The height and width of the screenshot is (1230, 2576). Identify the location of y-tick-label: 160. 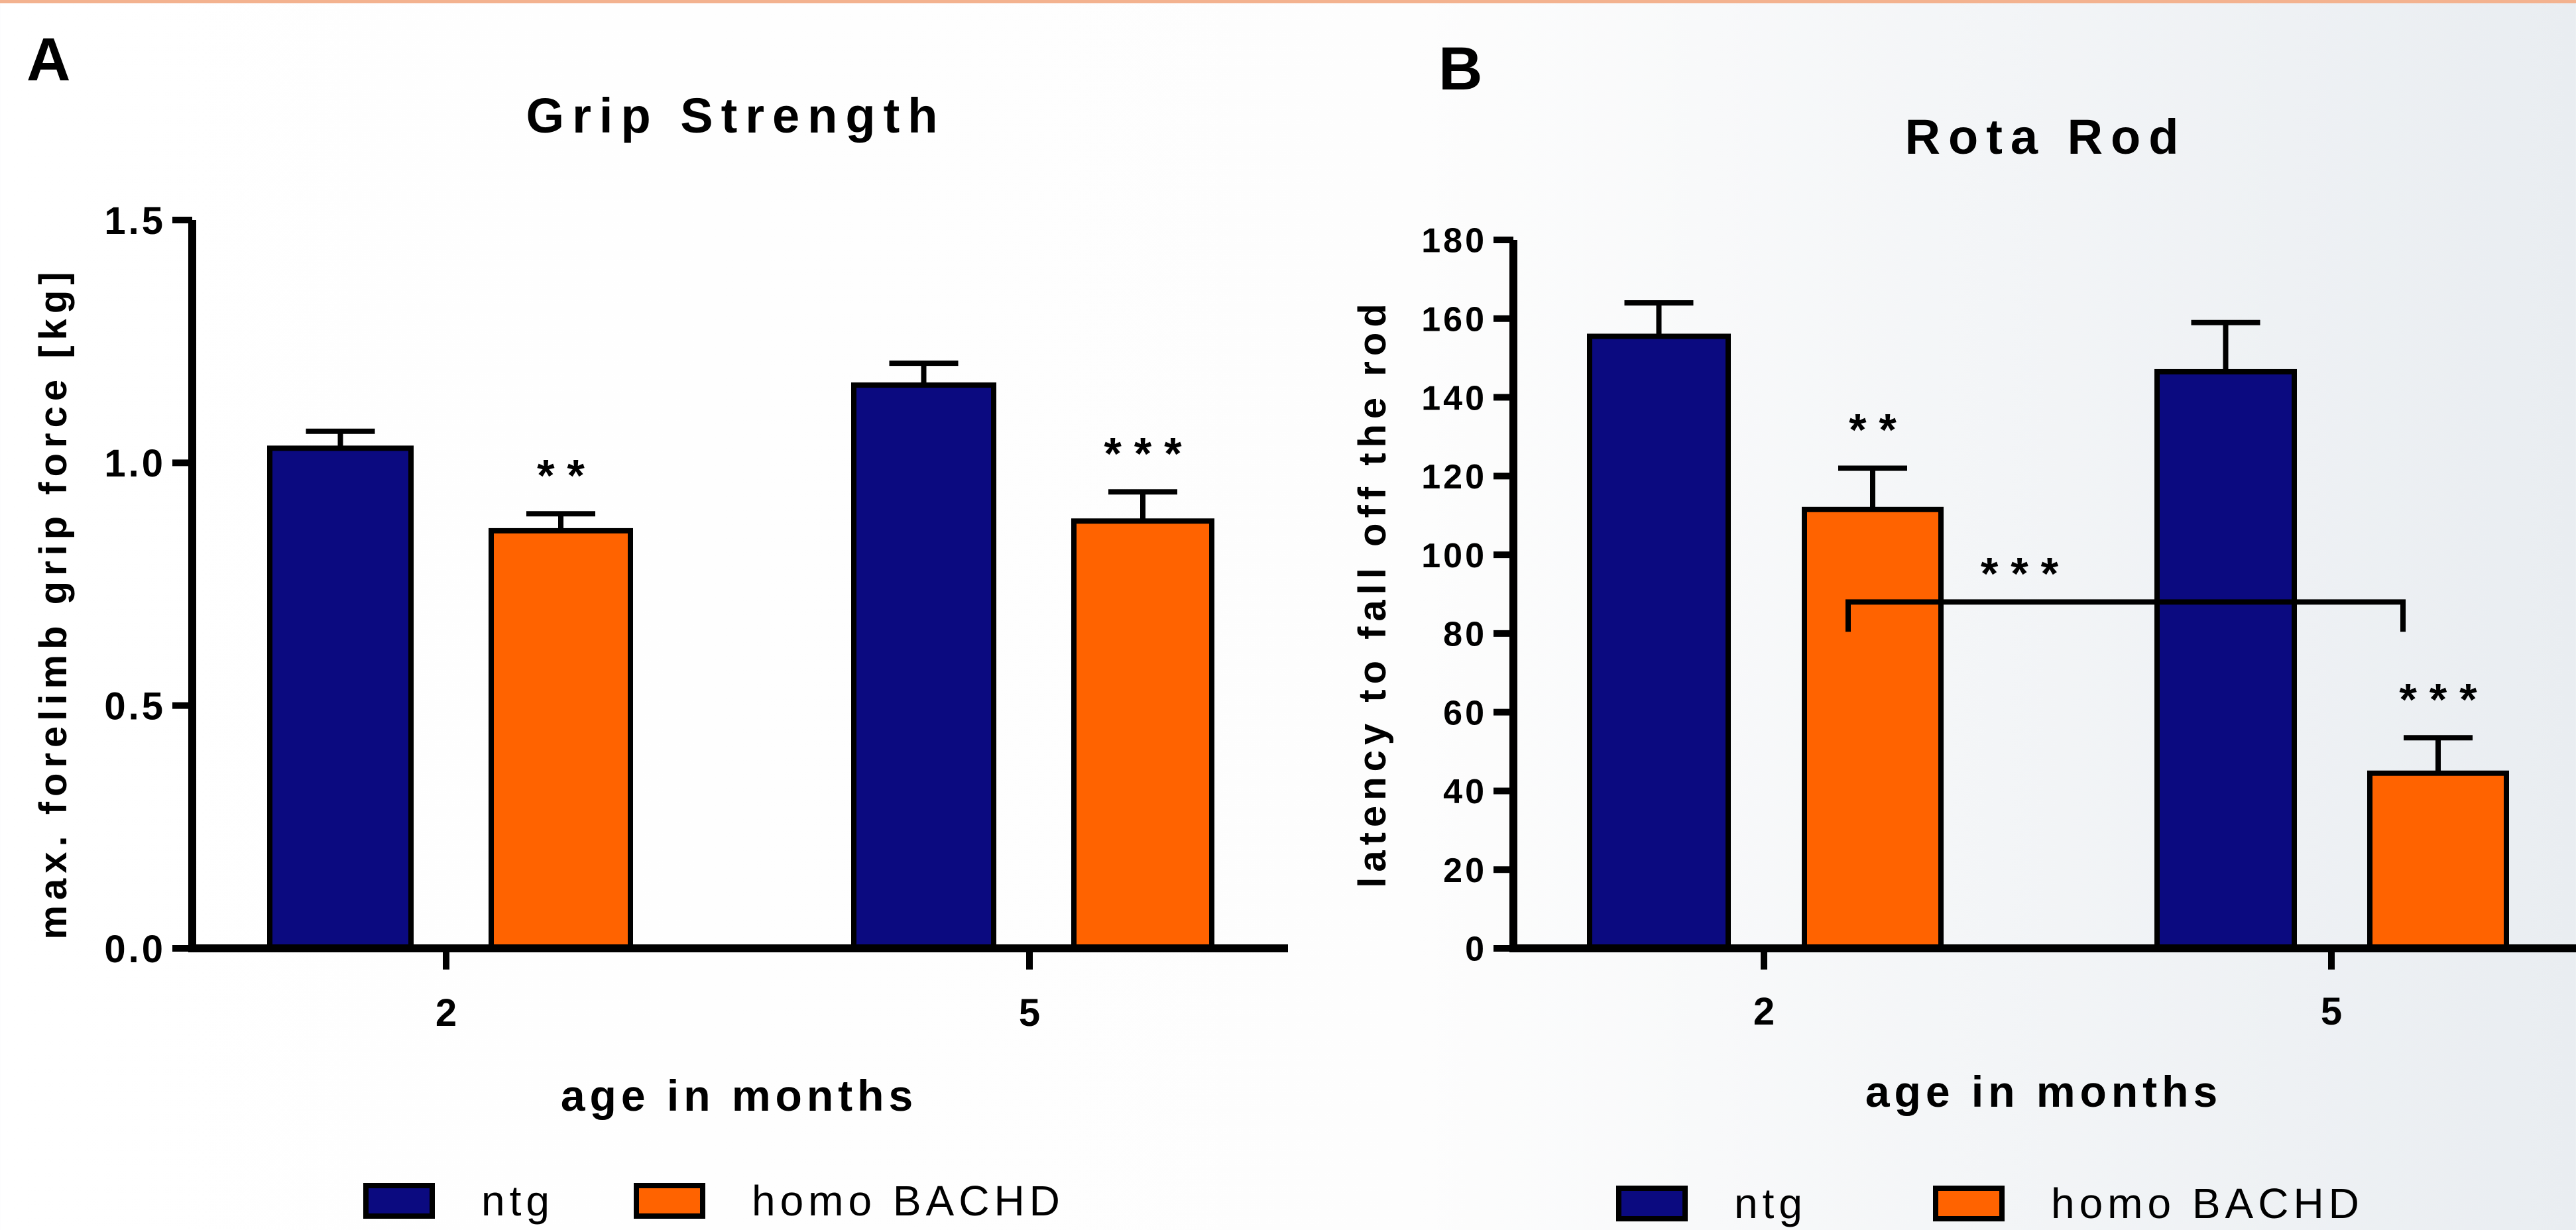
(1454, 319).